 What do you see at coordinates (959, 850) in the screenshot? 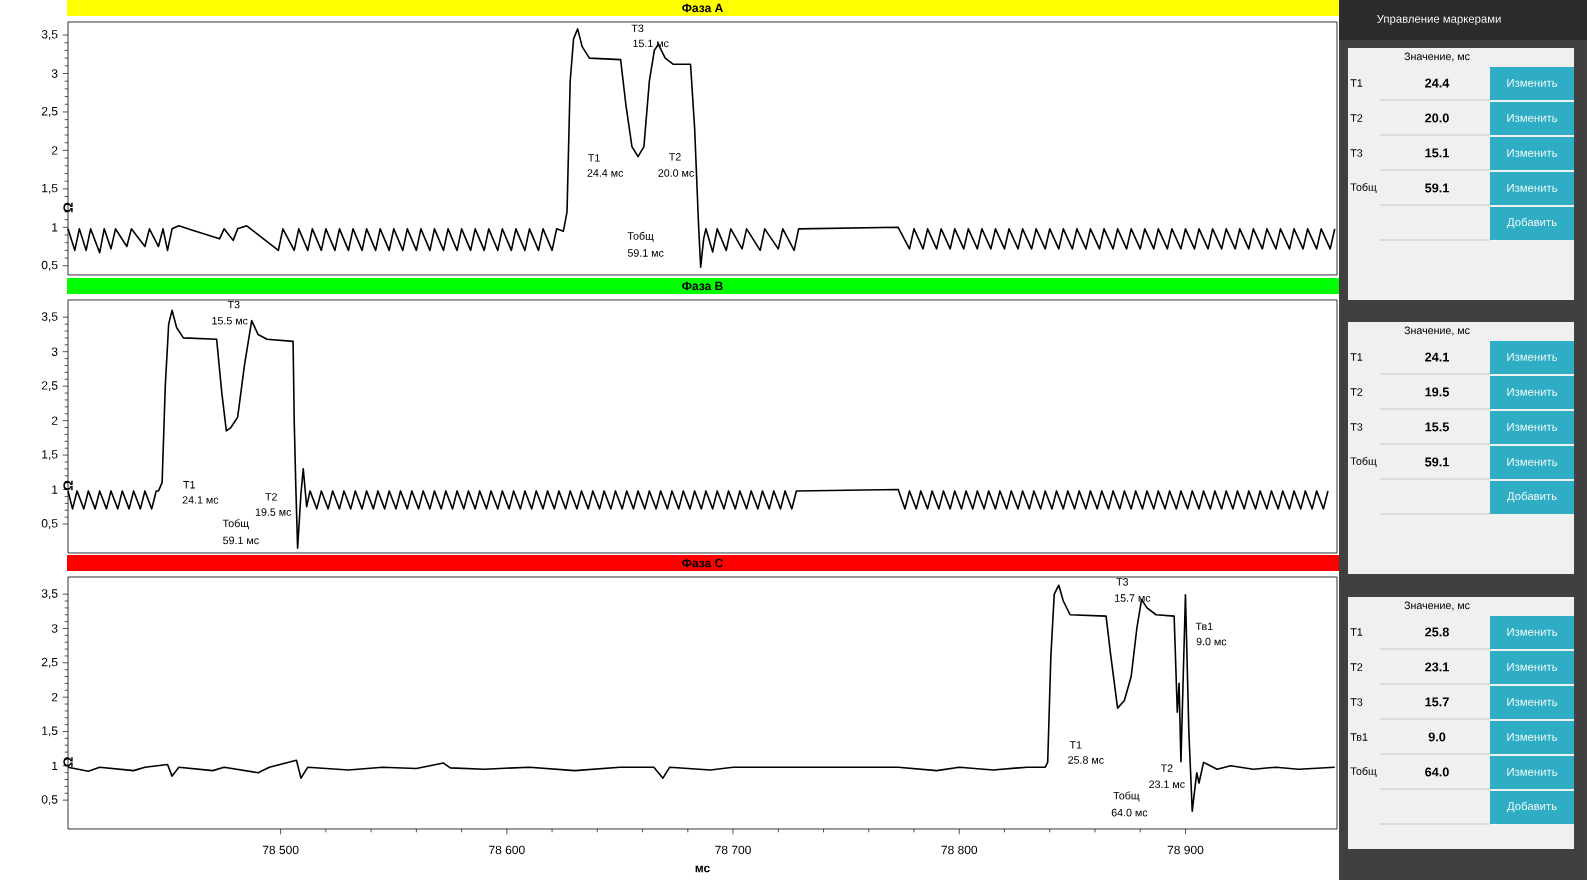
I see `x-tick-label: 78 800` at bounding box center [959, 850].